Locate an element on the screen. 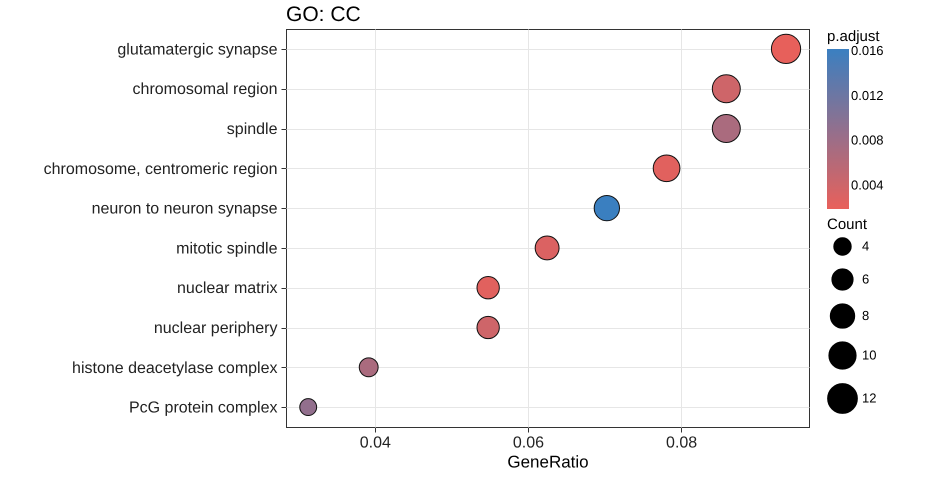 Image resolution: width=928 pixels, height=493 pixels. legend-label: 10 is located at coordinates (869, 355).